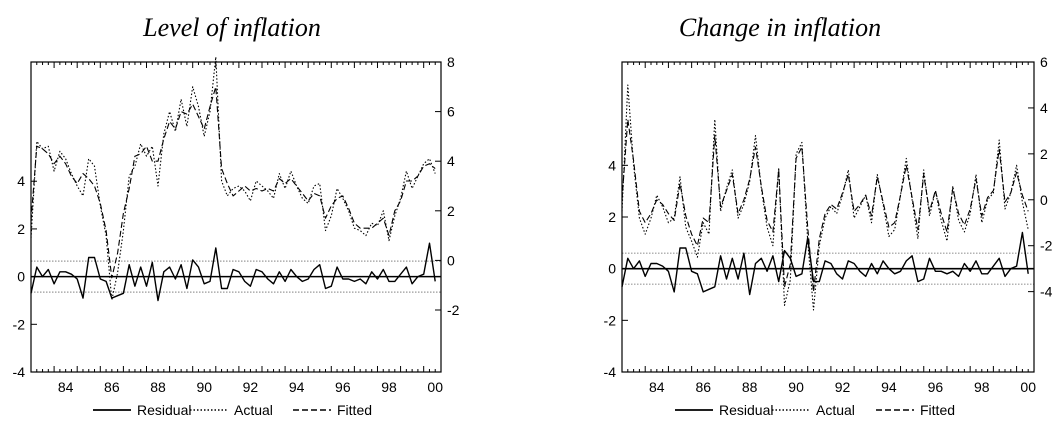 Image resolution: width=1059 pixels, height=445 pixels. What do you see at coordinates (231, 27) in the screenshot?
I see `chart-title: Level of inflation` at bounding box center [231, 27].